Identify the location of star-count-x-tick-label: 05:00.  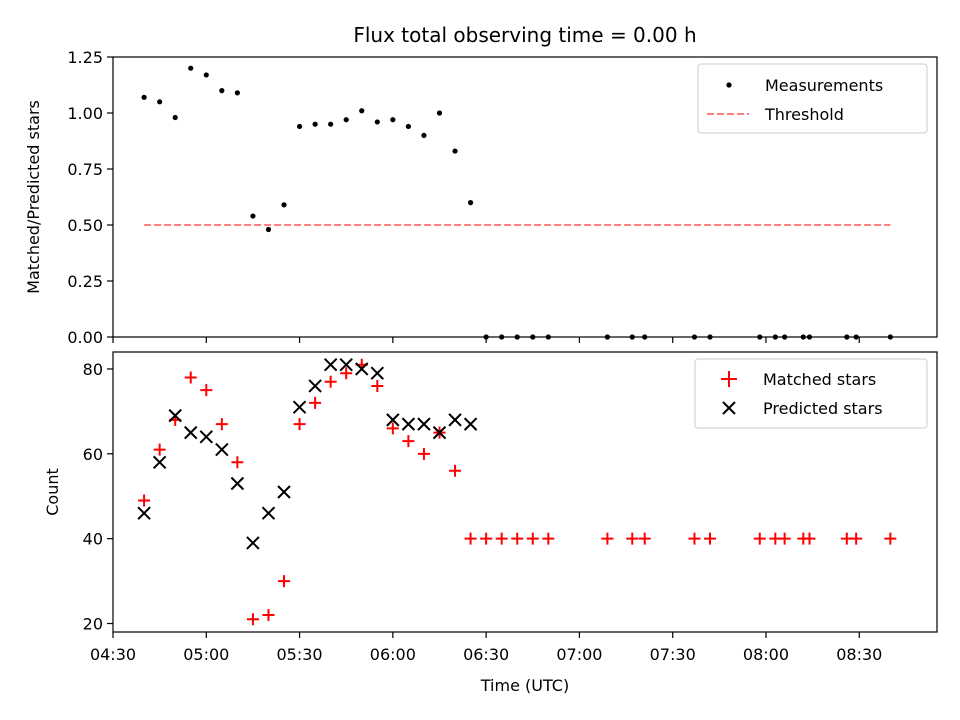
(206, 654).